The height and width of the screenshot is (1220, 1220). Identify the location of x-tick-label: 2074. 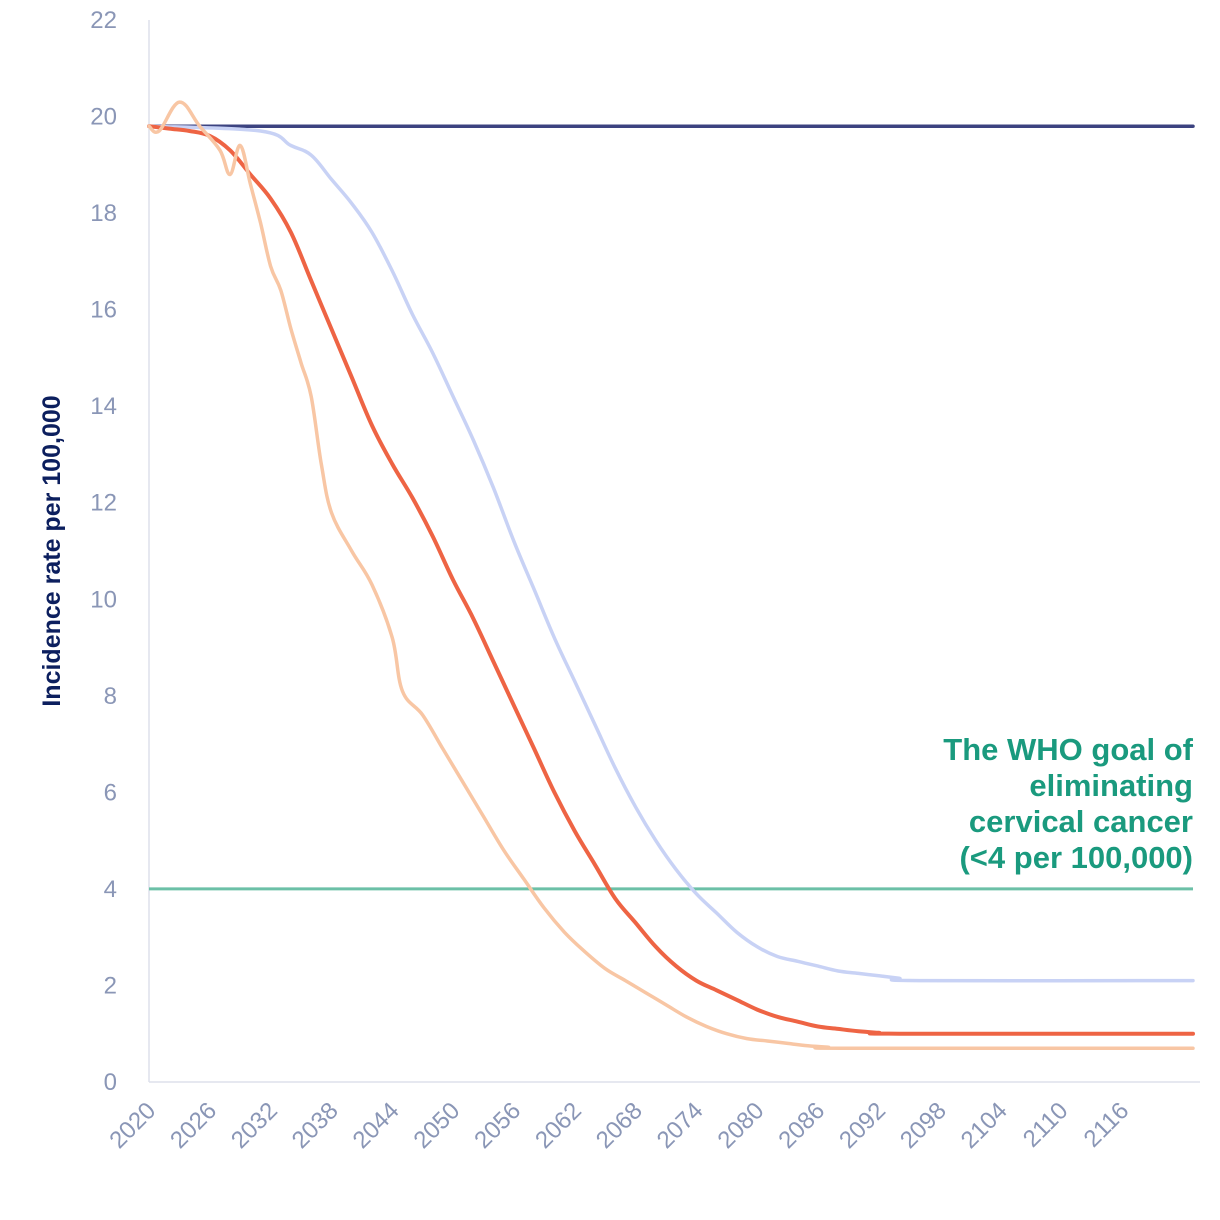
(680, 1125).